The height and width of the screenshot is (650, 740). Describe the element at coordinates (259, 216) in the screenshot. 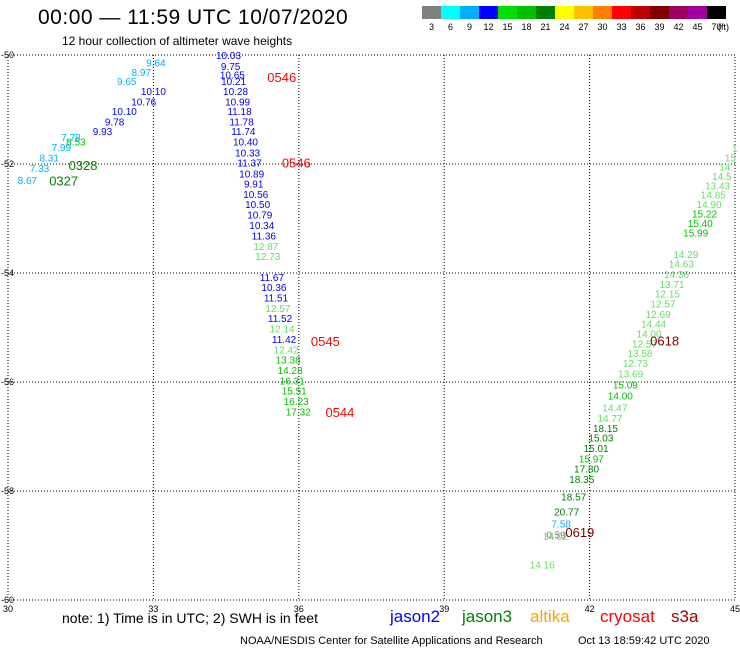

I see `wave-height-value: 10.79` at that location.